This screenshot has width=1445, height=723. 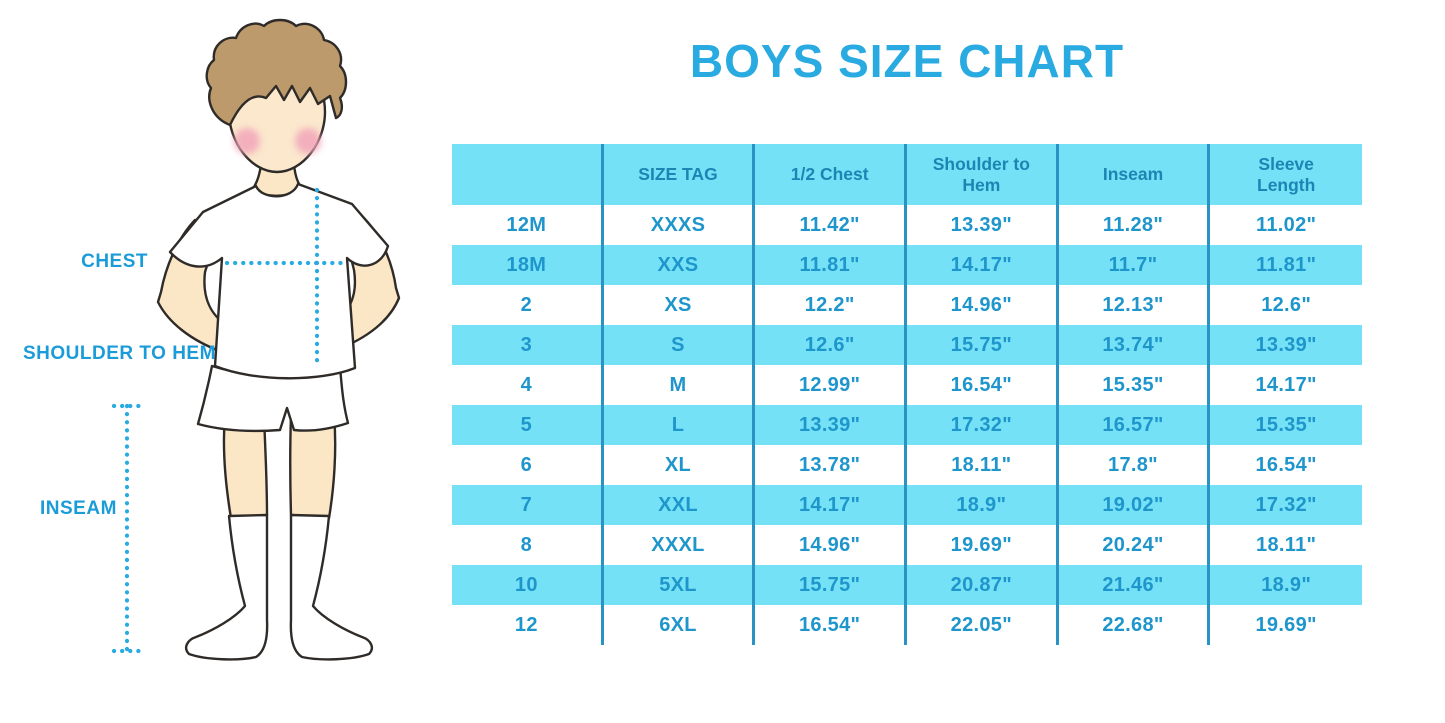 What do you see at coordinates (528, 385) in the screenshot?
I see `size-cell: 4` at bounding box center [528, 385].